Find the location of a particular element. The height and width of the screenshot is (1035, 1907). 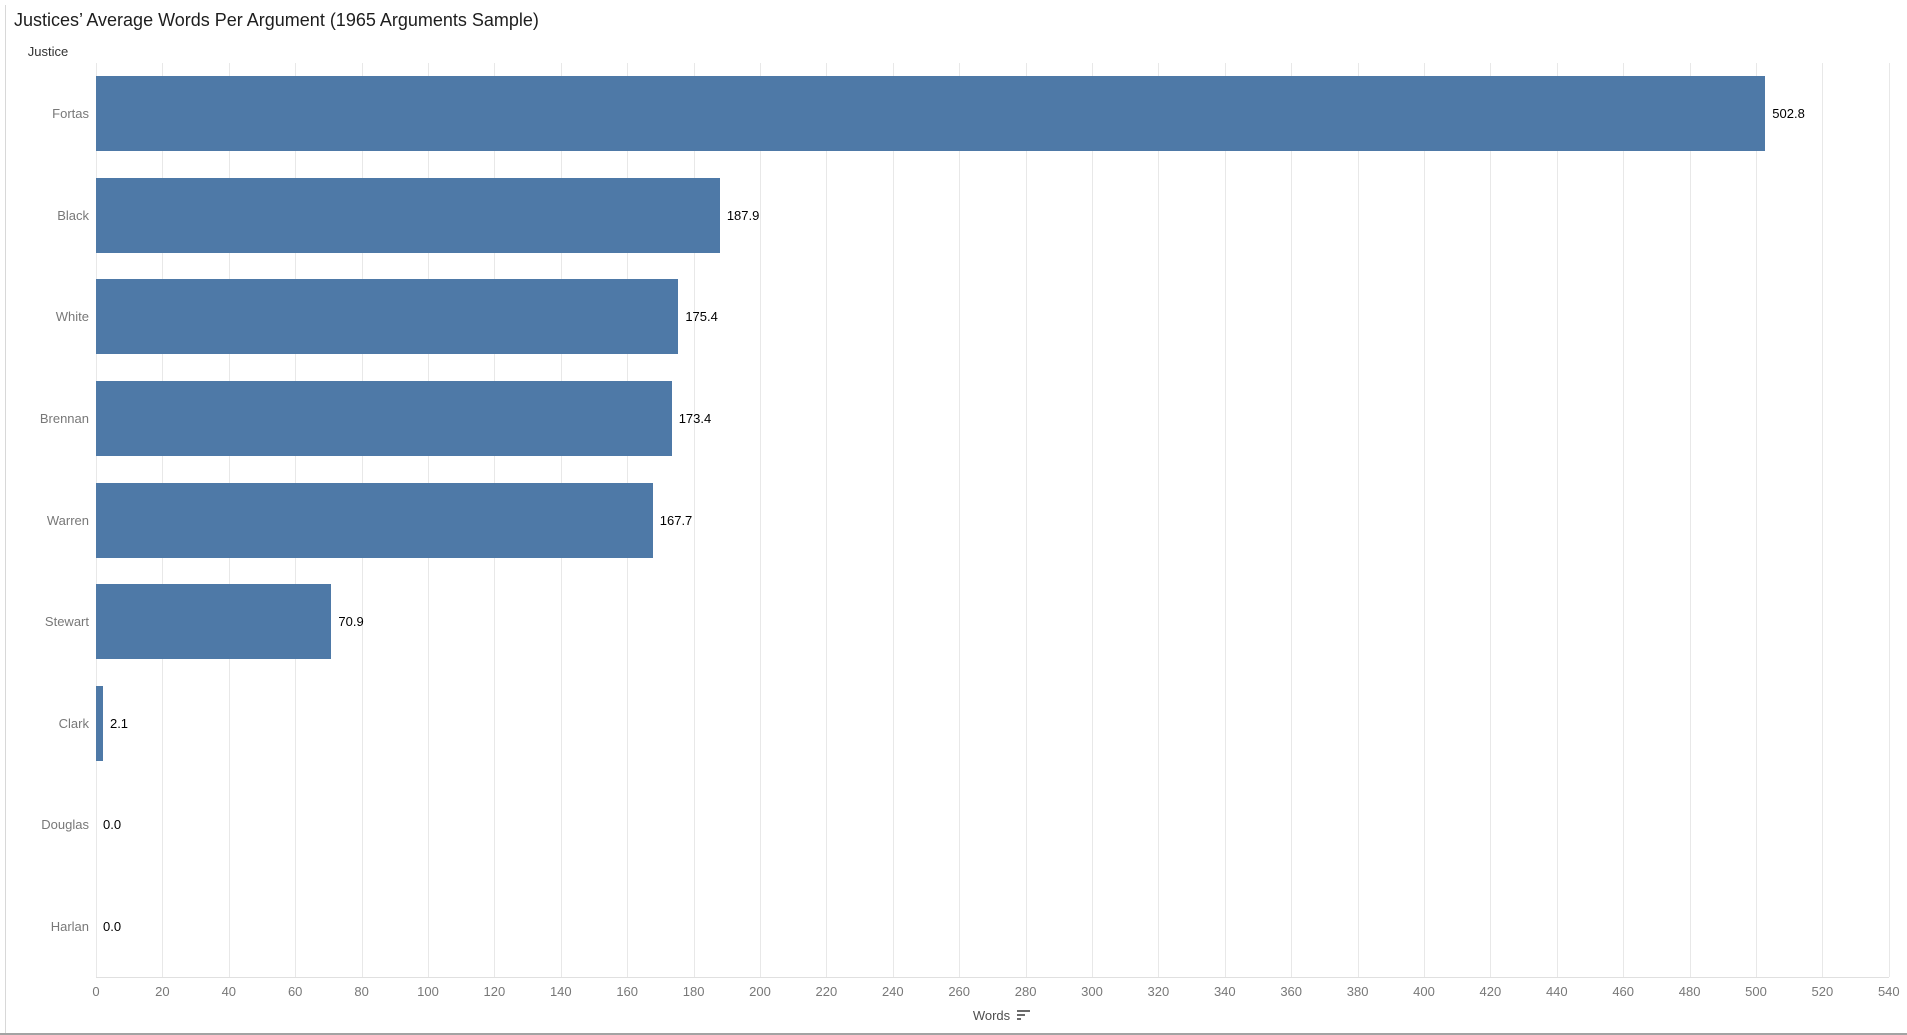

x-axis-title-block: Words is located at coordinates (1001, 1015).